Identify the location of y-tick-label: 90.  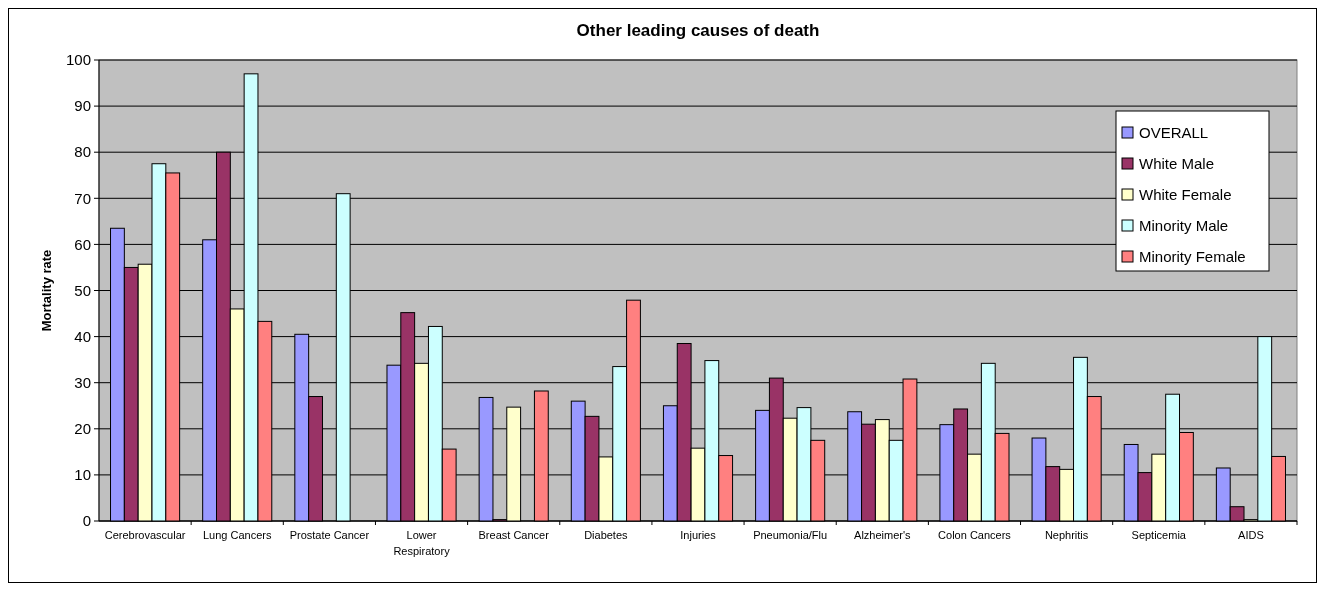
(82, 106).